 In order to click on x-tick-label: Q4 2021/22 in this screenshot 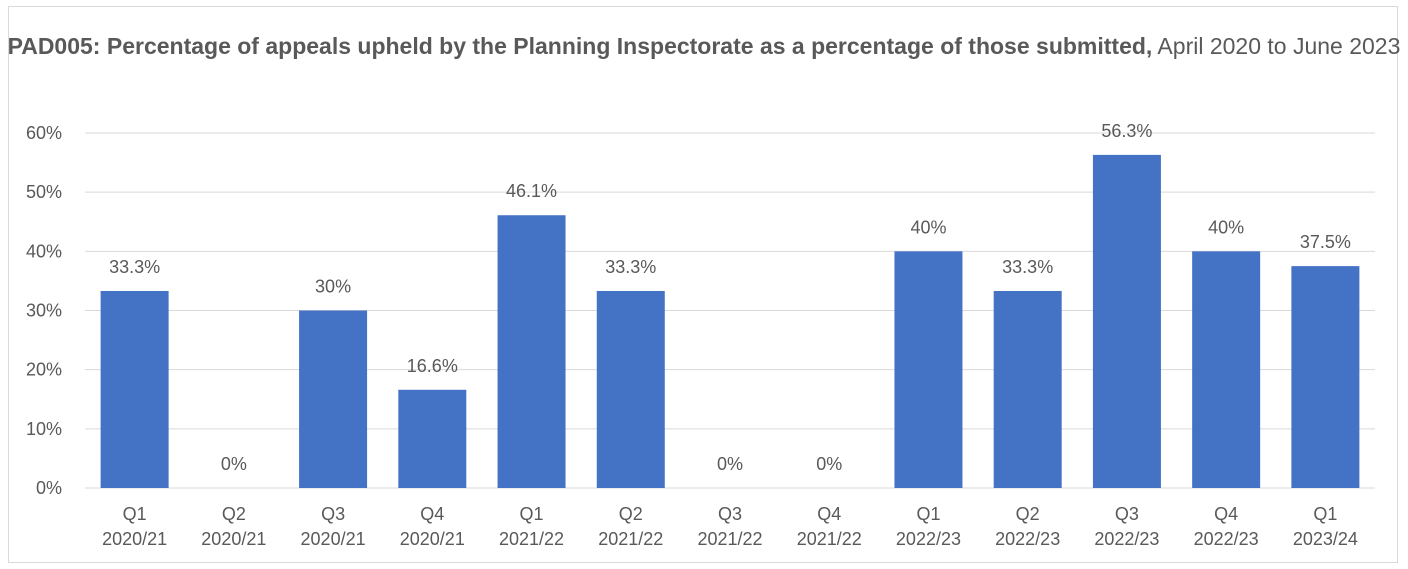, I will do `click(829, 526)`.